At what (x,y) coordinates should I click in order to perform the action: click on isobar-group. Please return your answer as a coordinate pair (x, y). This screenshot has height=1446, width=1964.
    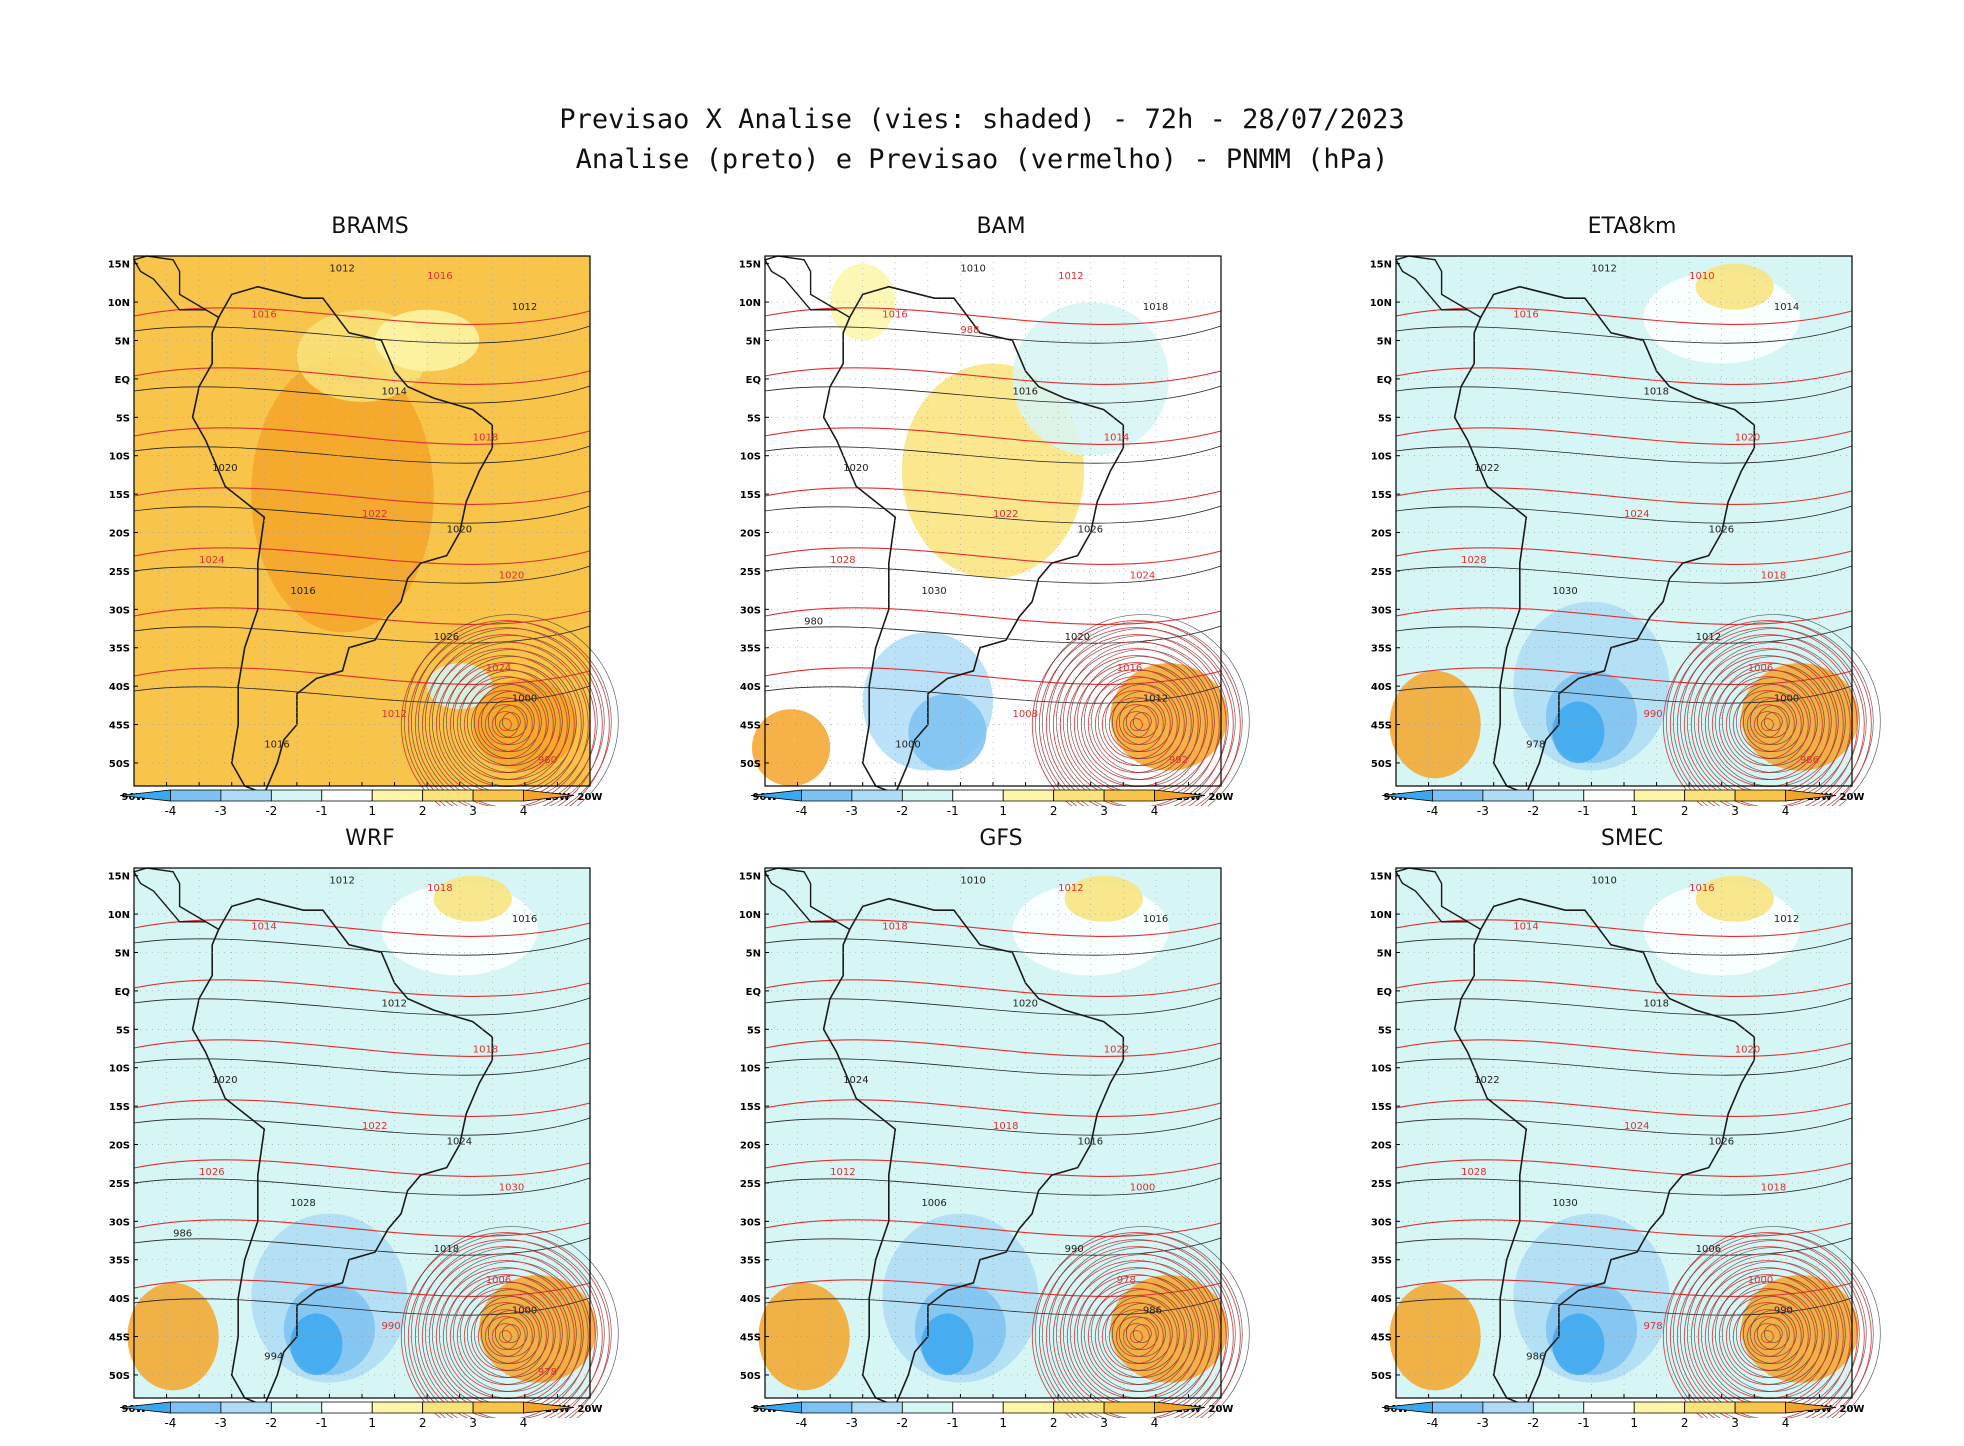
    Looking at the image, I should click on (993, 1117).